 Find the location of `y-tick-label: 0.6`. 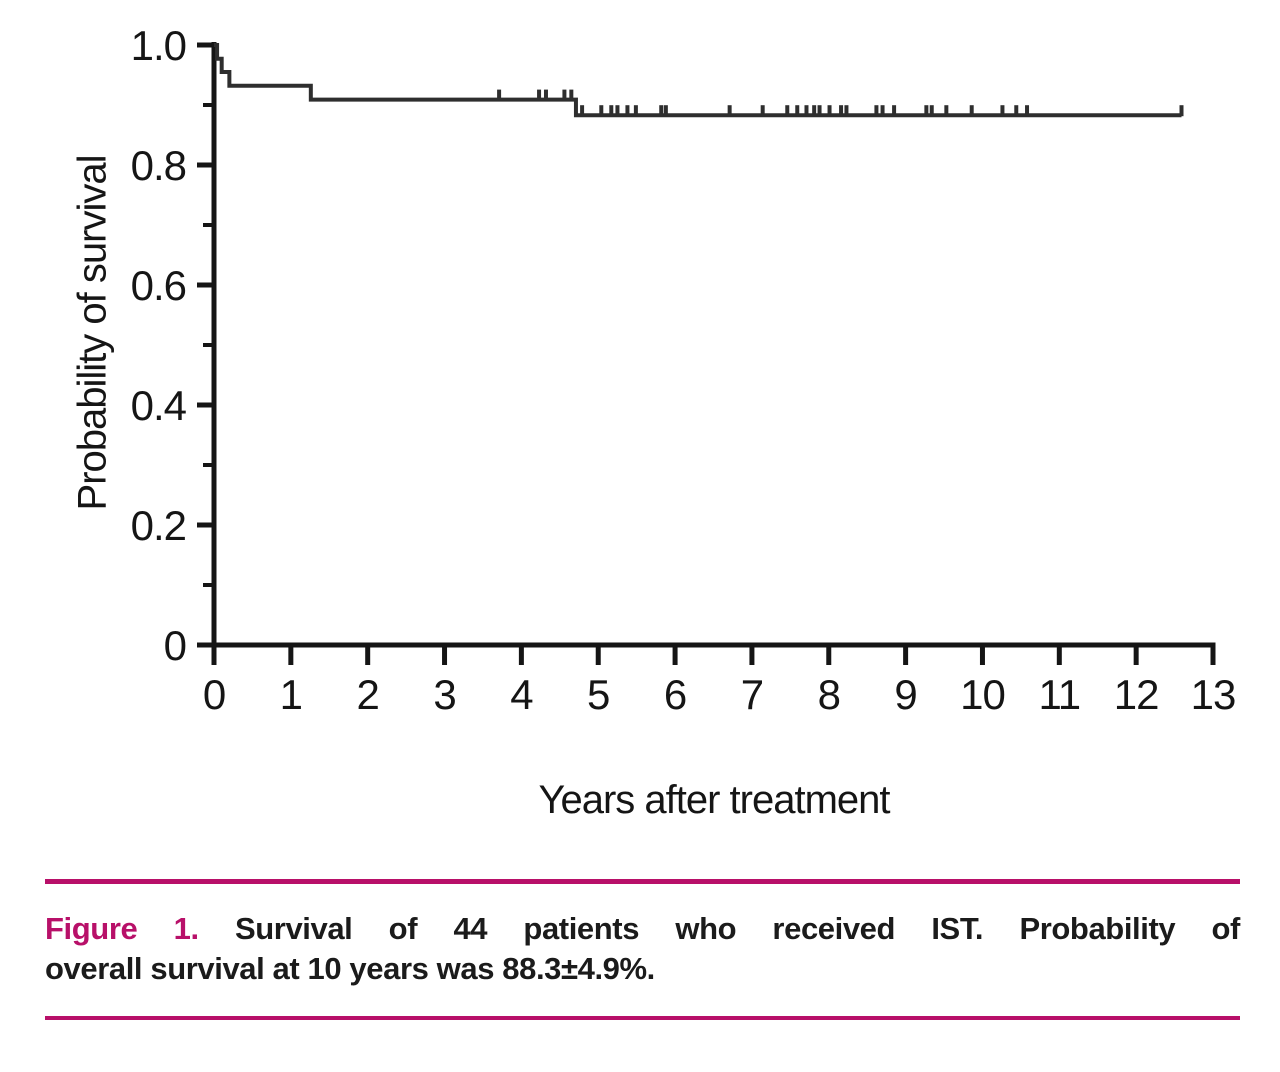

y-tick-label: 0.6 is located at coordinates (158, 285).